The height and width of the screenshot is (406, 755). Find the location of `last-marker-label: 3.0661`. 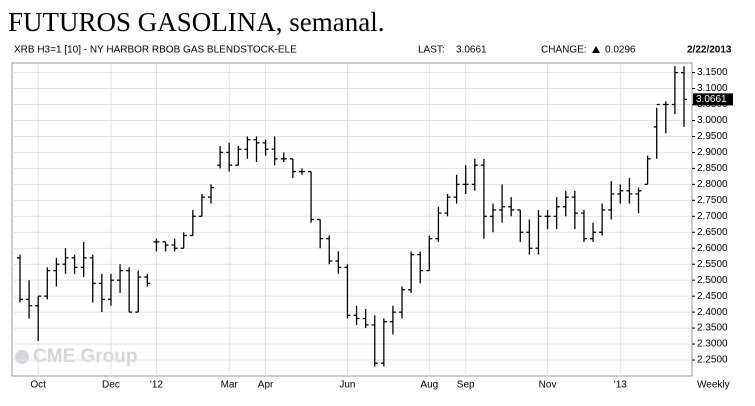

last-marker-label: 3.0661 is located at coordinates (711, 99).